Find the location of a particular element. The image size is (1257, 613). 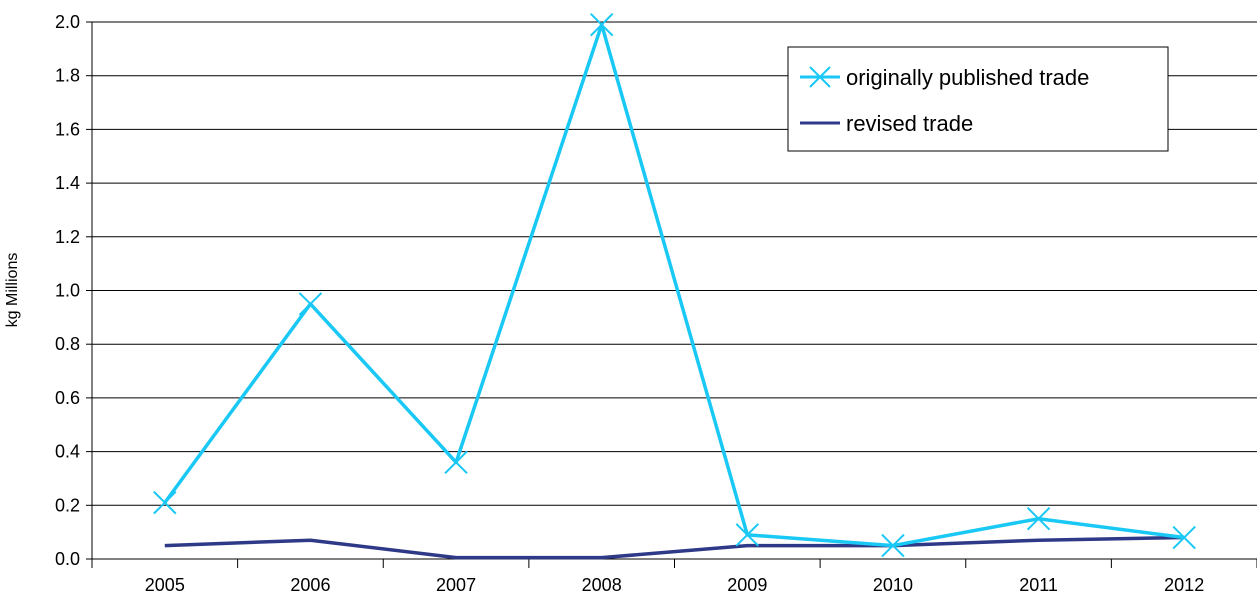

legend-box is located at coordinates (978, 99).